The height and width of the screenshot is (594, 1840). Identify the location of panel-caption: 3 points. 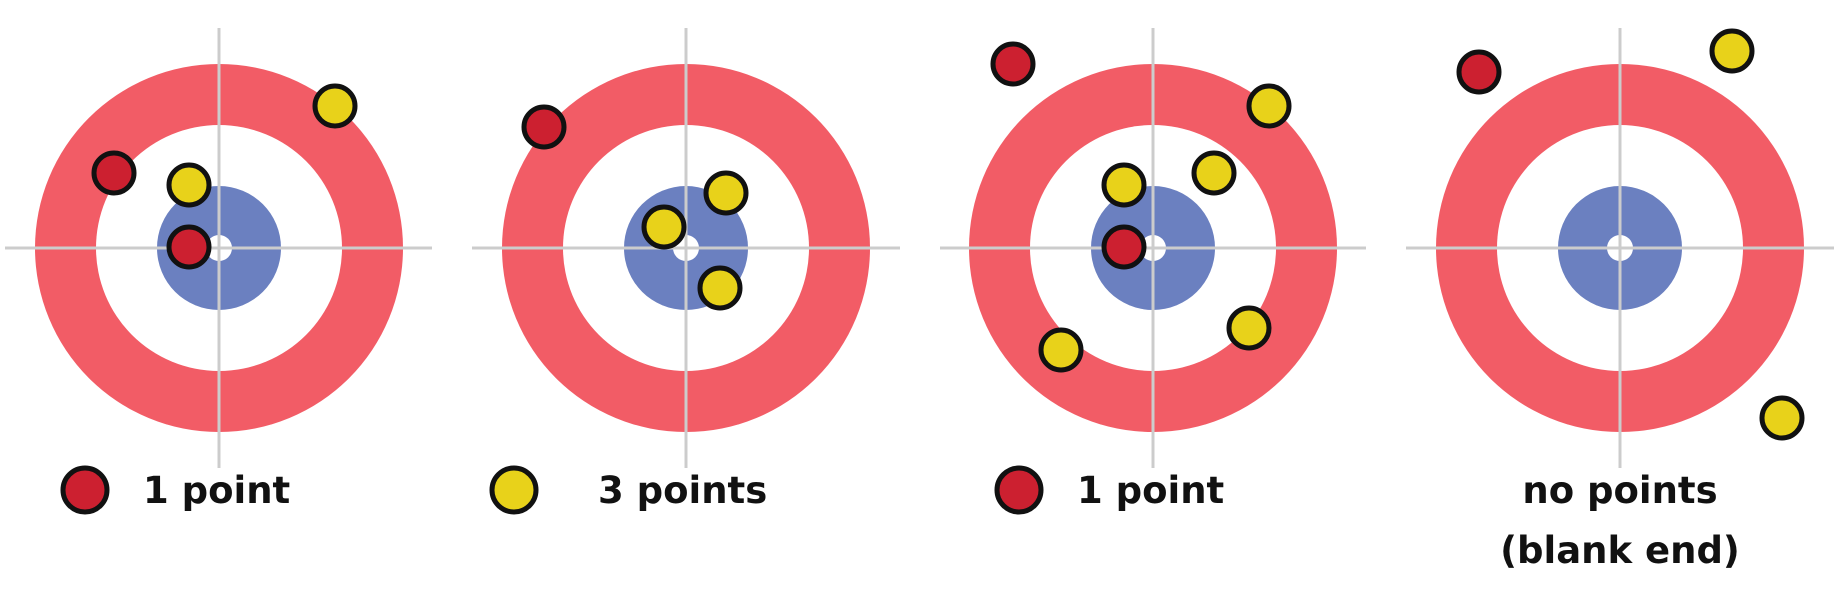
(682, 490).